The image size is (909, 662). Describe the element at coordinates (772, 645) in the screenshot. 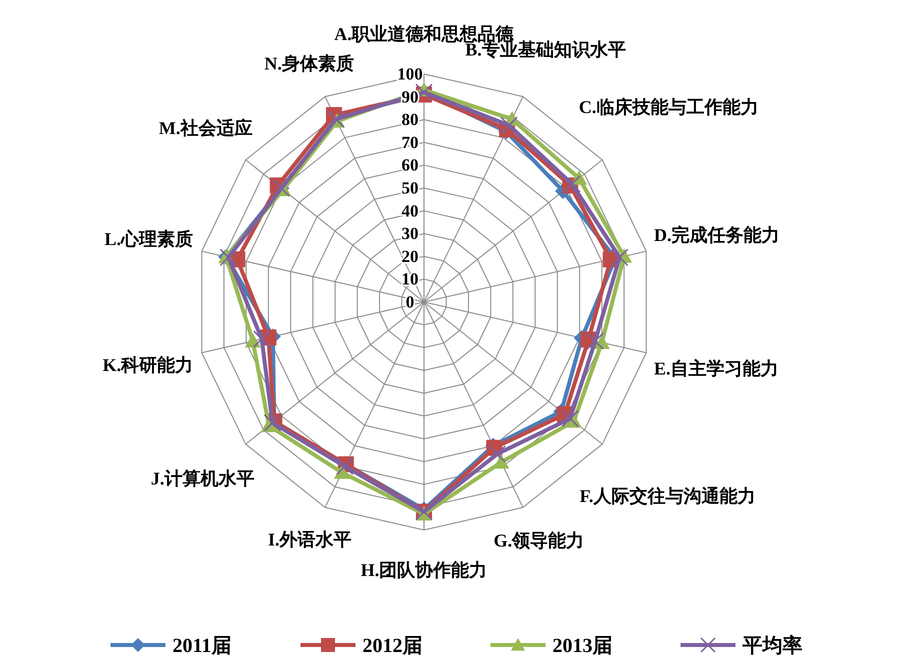

I see `legend-label: 平均率` at that location.